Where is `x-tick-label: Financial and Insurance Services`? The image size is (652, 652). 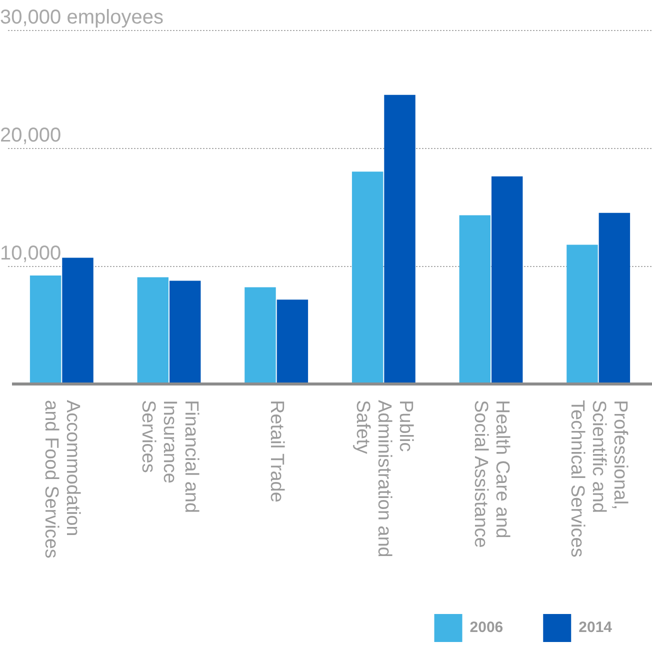 x-tick-label: Financial and Insurance Services is located at coordinates (169, 457).